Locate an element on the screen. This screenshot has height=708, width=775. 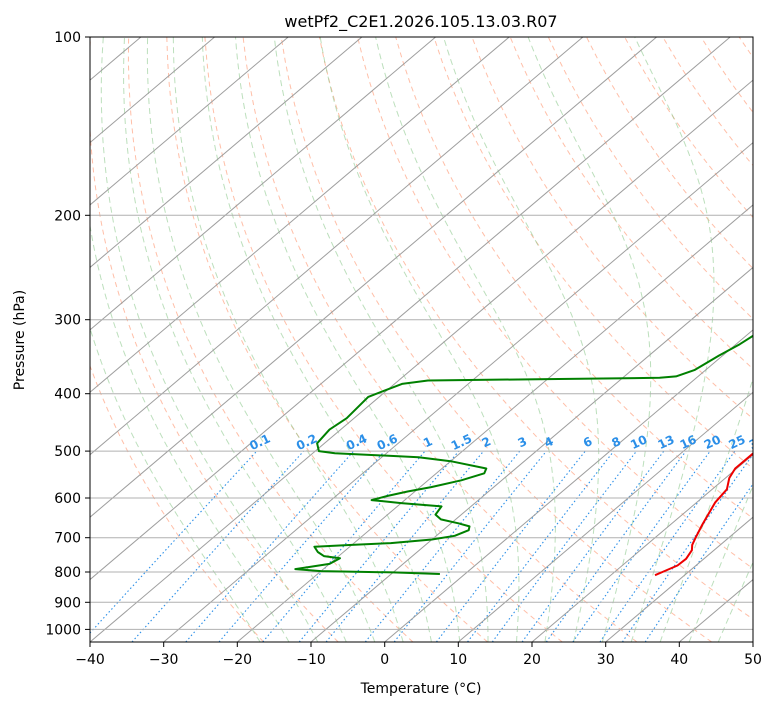
y-tick-label: 600 is located at coordinates (67, 499).